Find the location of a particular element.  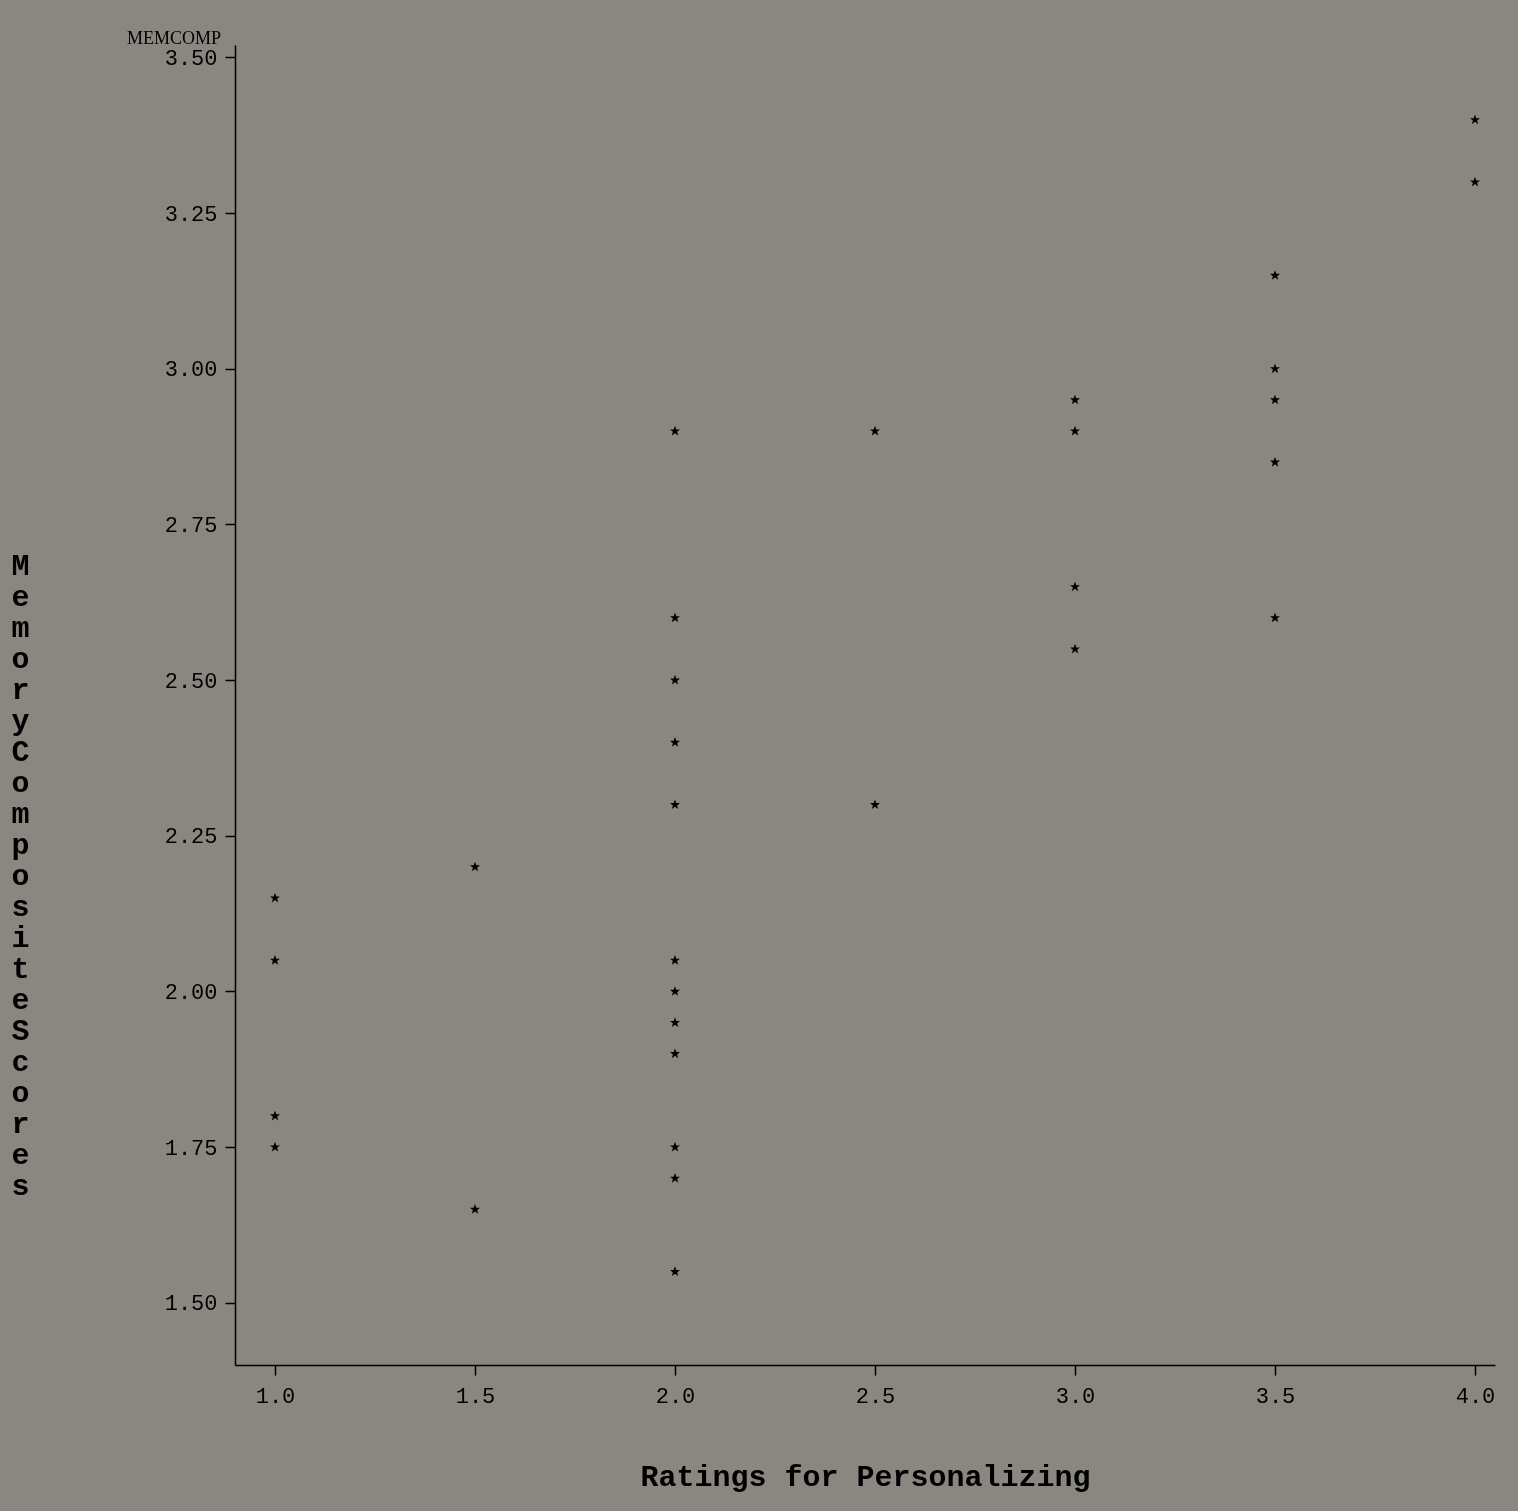

x-tick-label: 1.0 is located at coordinates (275, 1397).